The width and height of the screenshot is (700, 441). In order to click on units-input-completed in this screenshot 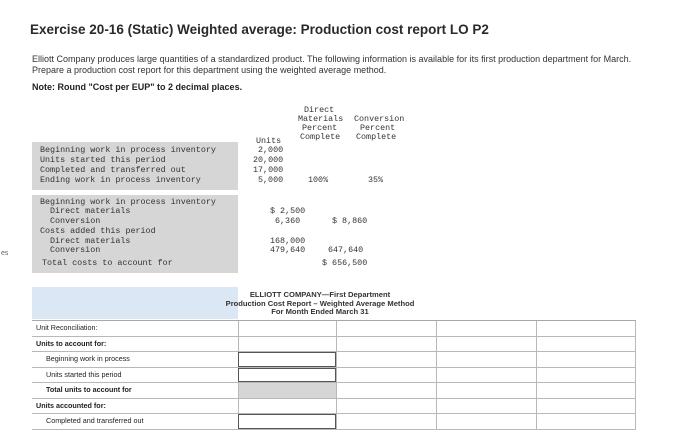, I will do `click(287, 421)`.